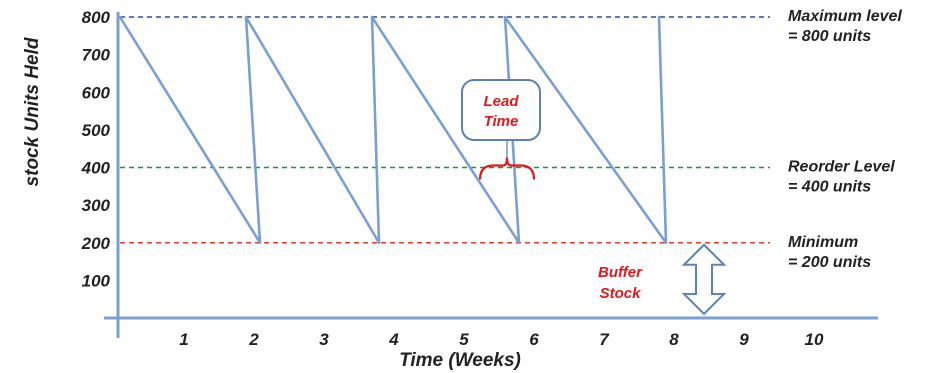 The image size is (933, 373). What do you see at coordinates (32, 111) in the screenshot?
I see `y-axis-title: stock Units Held` at bounding box center [32, 111].